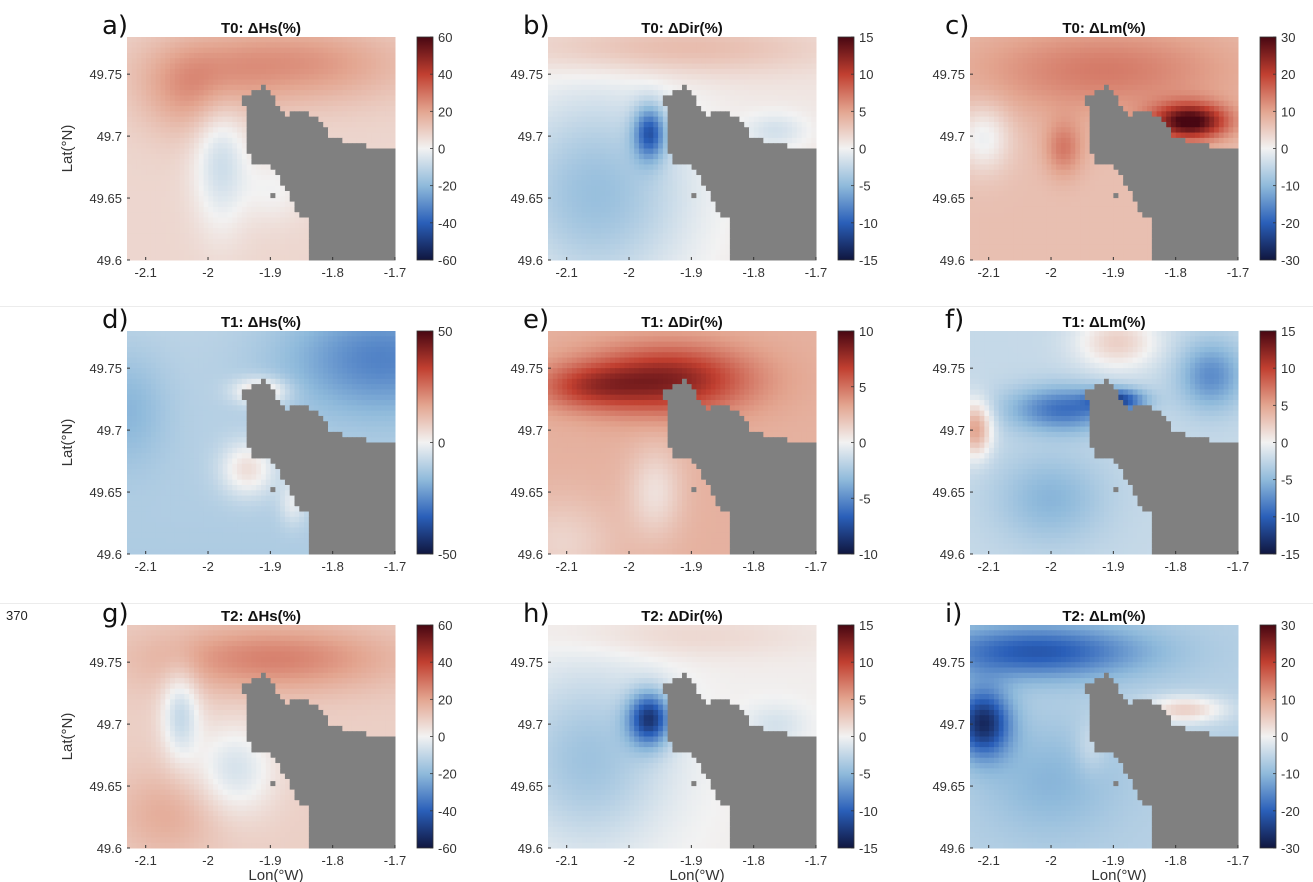 The width and height of the screenshot is (1313, 882). What do you see at coordinates (691, 272) in the screenshot?
I see `x-tick-label: -1.9` at bounding box center [691, 272].